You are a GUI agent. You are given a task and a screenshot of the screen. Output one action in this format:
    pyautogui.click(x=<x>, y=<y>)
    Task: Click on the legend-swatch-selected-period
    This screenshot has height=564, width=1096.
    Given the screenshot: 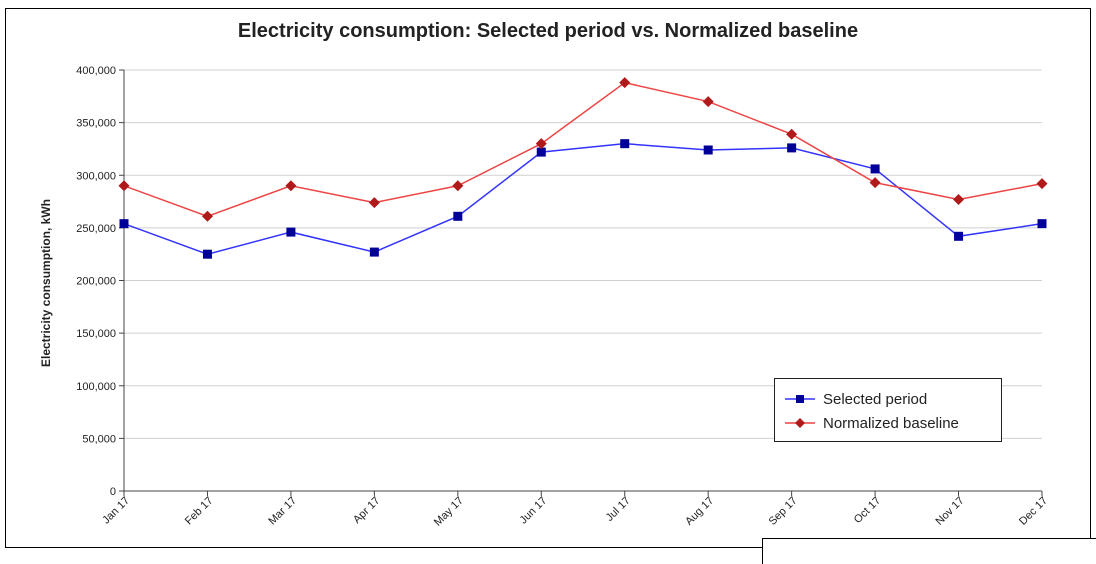 What is the action you would take?
    pyautogui.click(x=800, y=399)
    